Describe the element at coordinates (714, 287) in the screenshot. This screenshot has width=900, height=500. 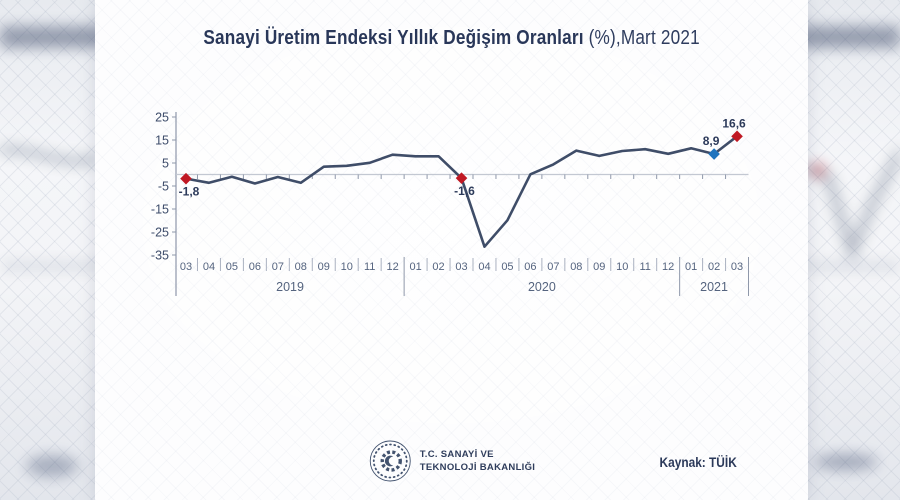
I see `svg-text: 2021` at that location.